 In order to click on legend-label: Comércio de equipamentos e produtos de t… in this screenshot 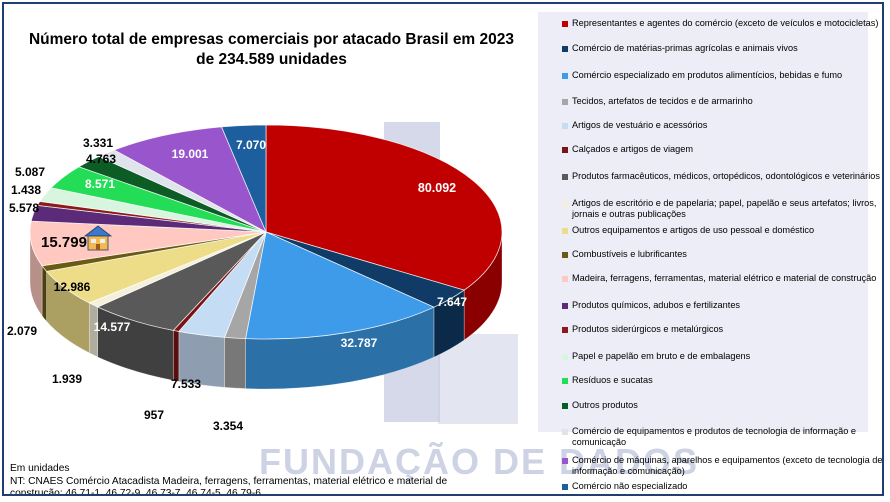, I will do `click(714, 436)`.